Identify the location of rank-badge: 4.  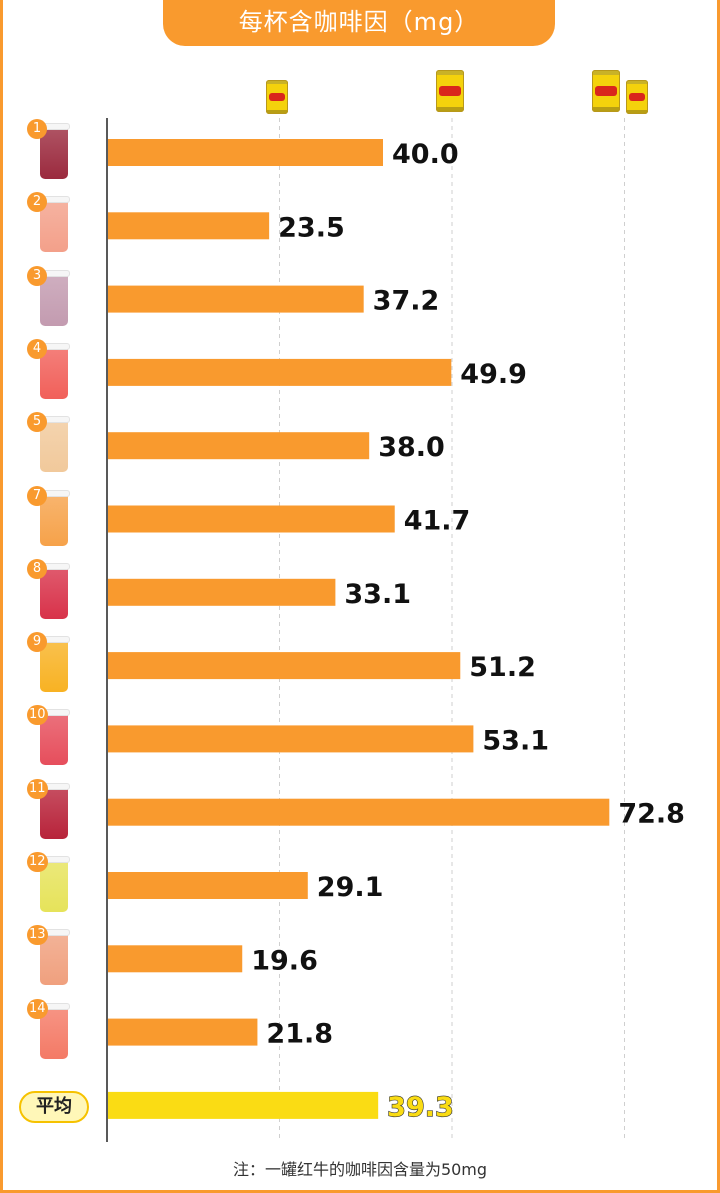
(37, 348).